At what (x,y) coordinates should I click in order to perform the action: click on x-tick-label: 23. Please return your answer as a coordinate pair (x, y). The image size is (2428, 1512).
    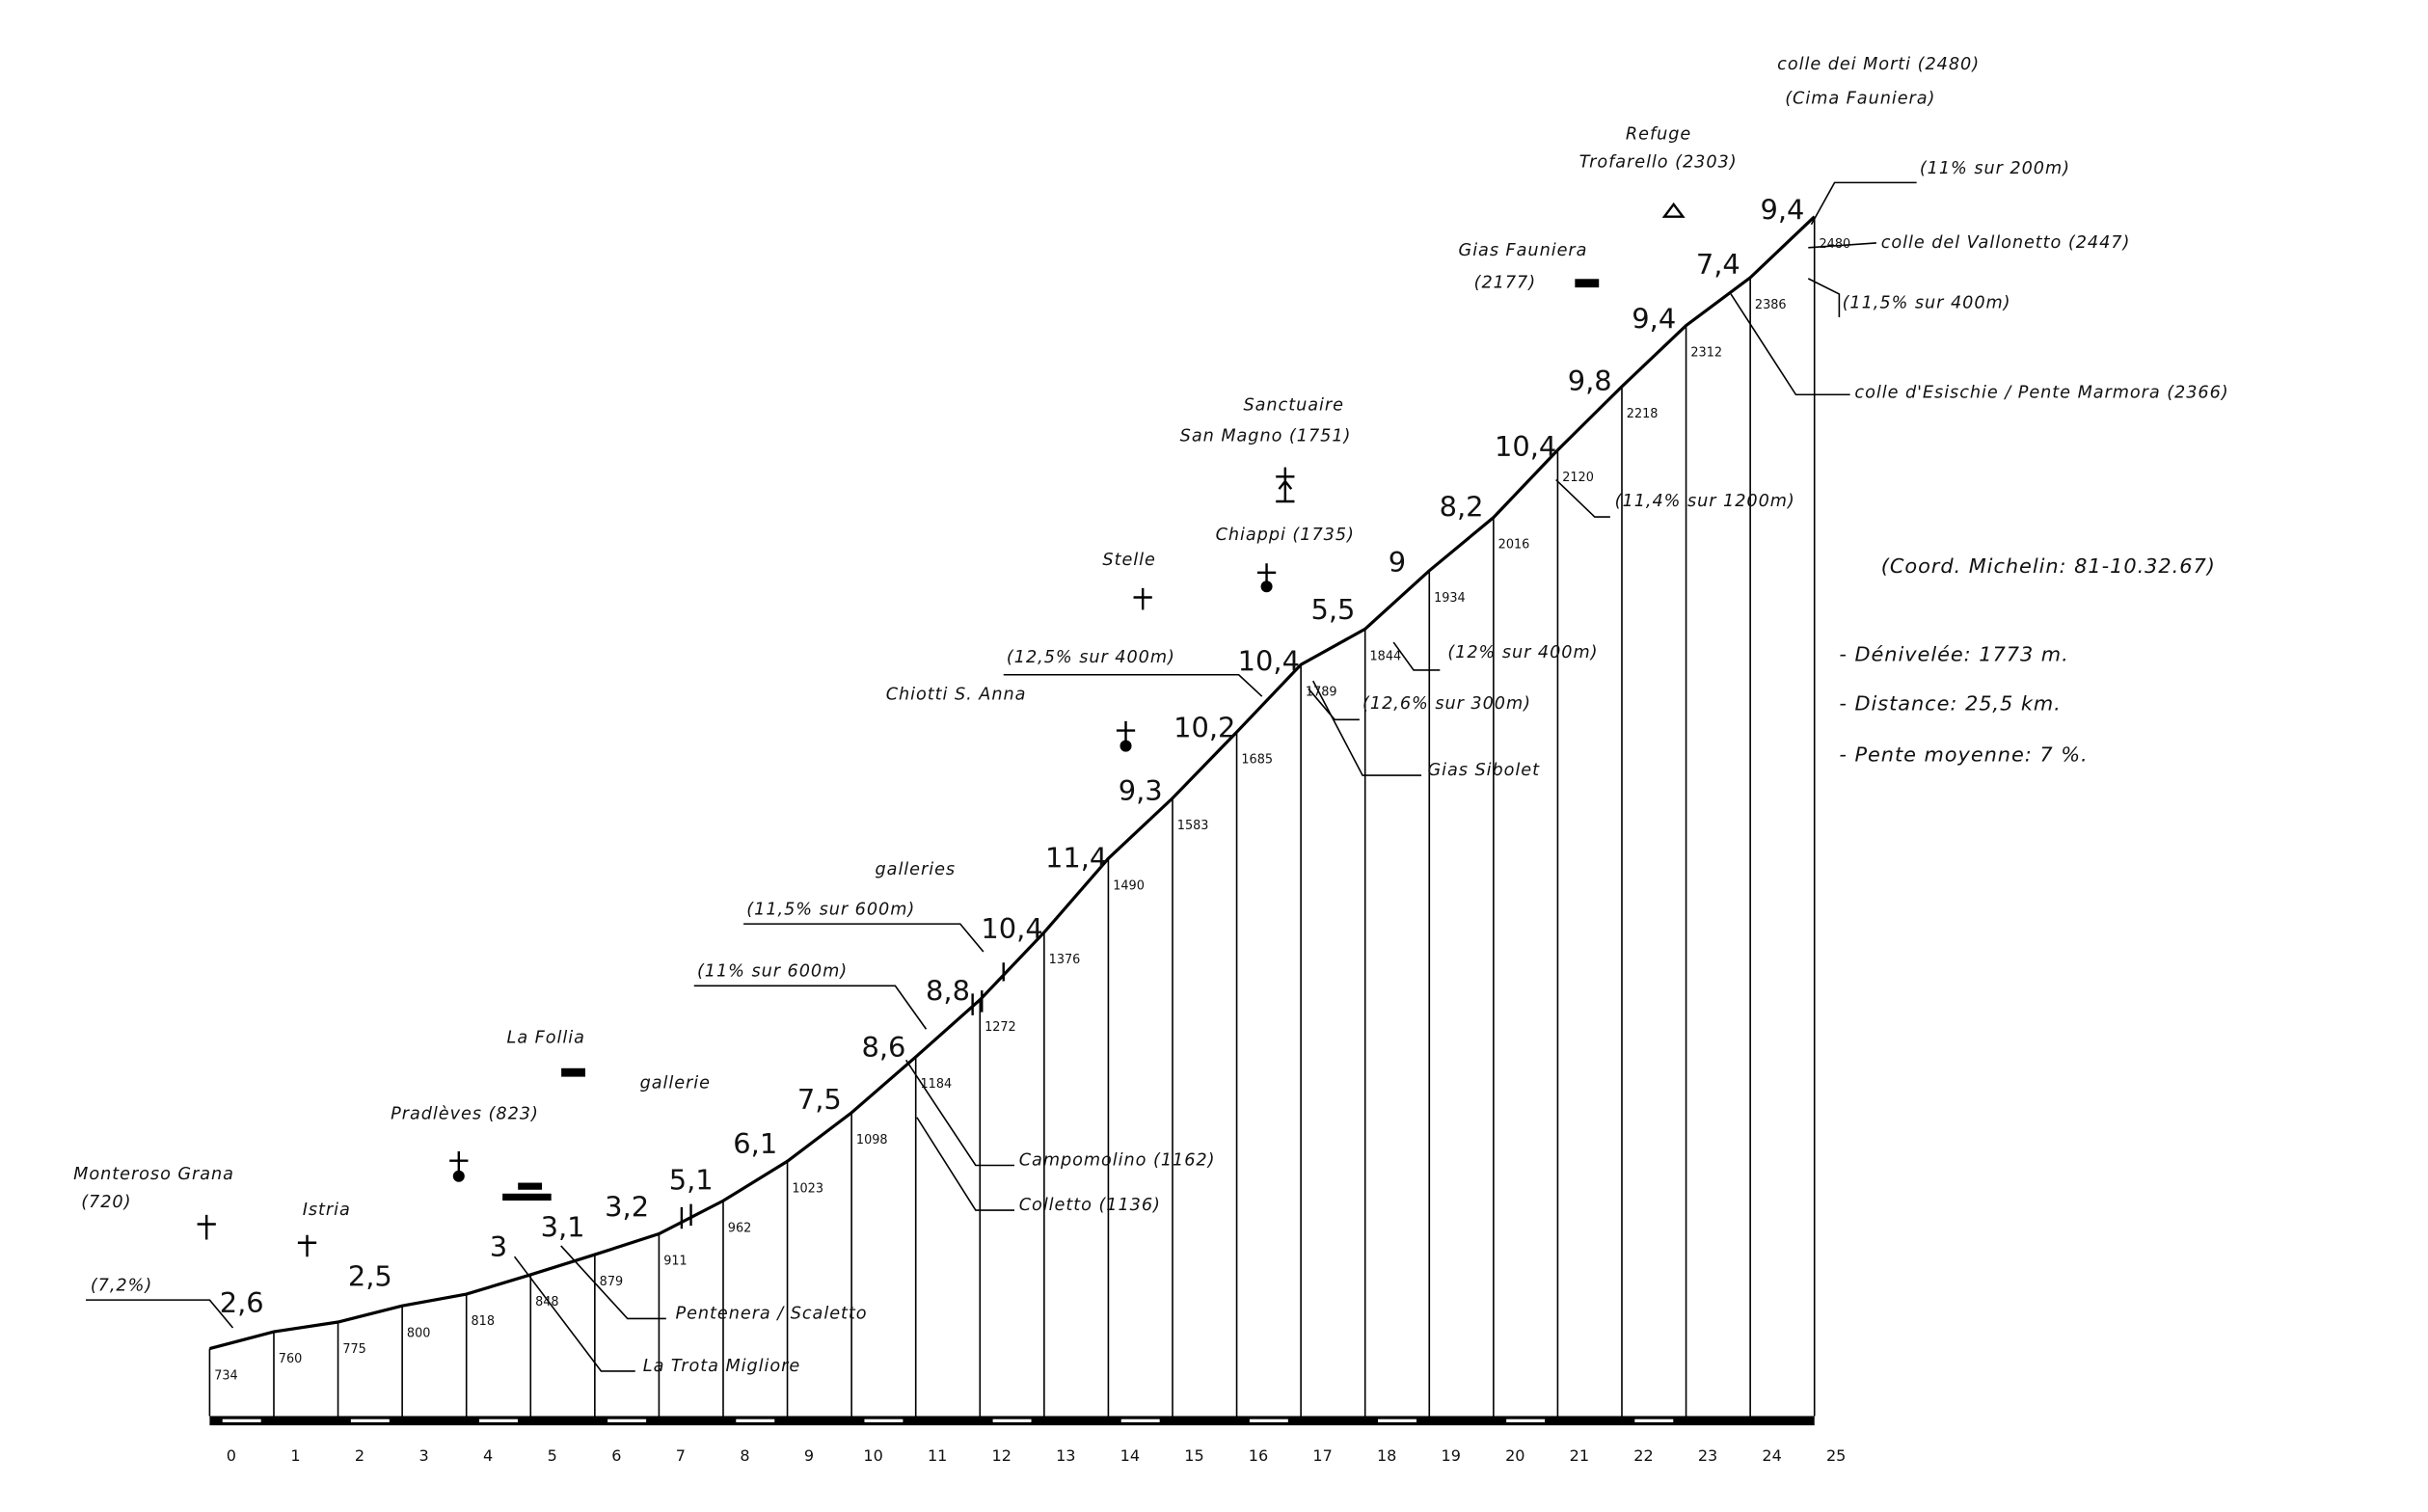
    Looking at the image, I should click on (1707, 1455).